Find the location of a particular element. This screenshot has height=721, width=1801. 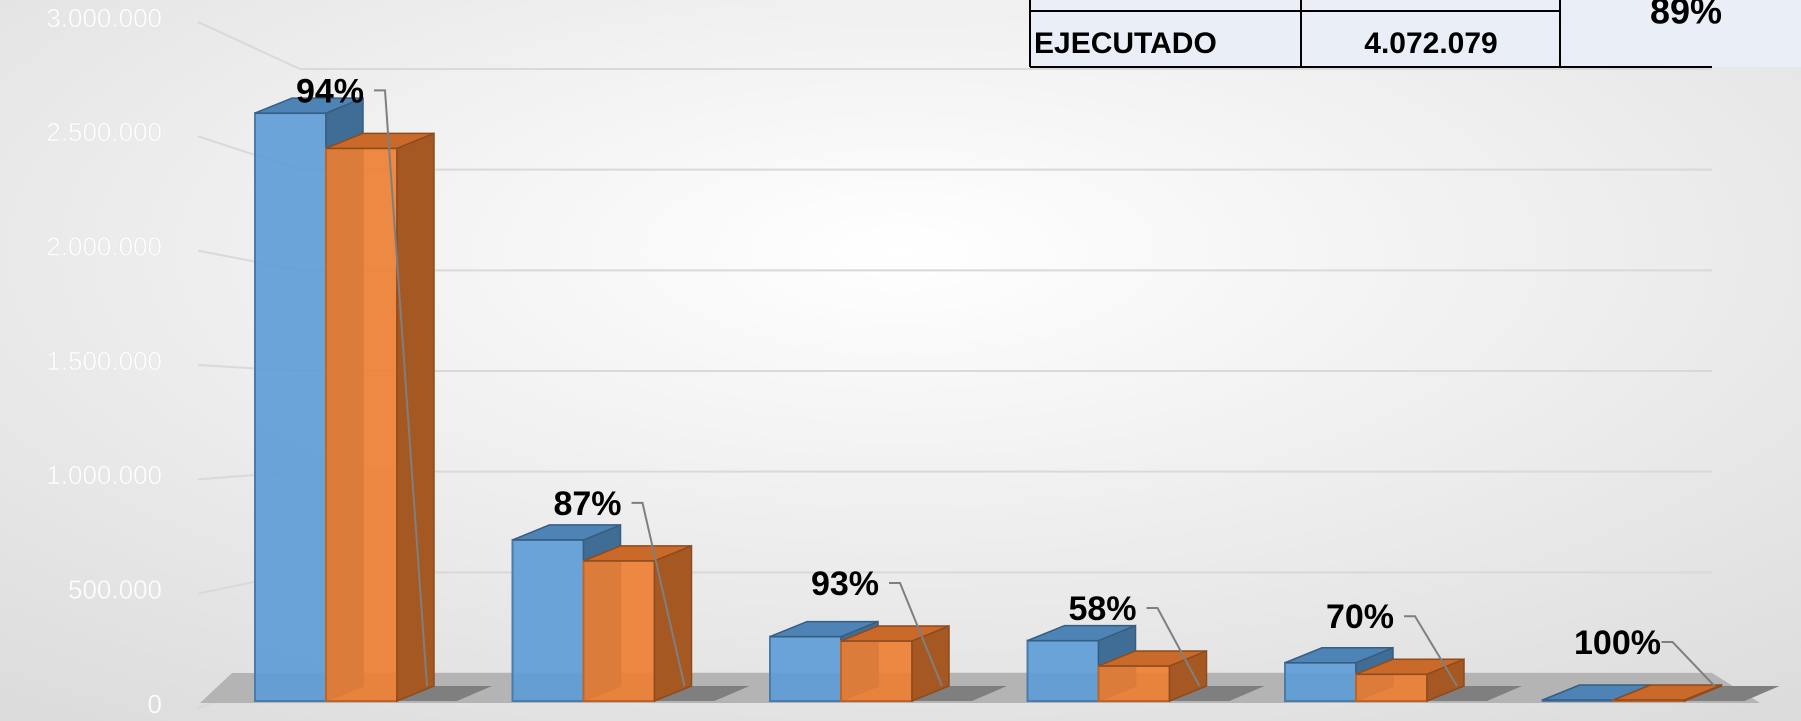

y-tick-label: 2.500.000 is located at coordinates (104, 132).